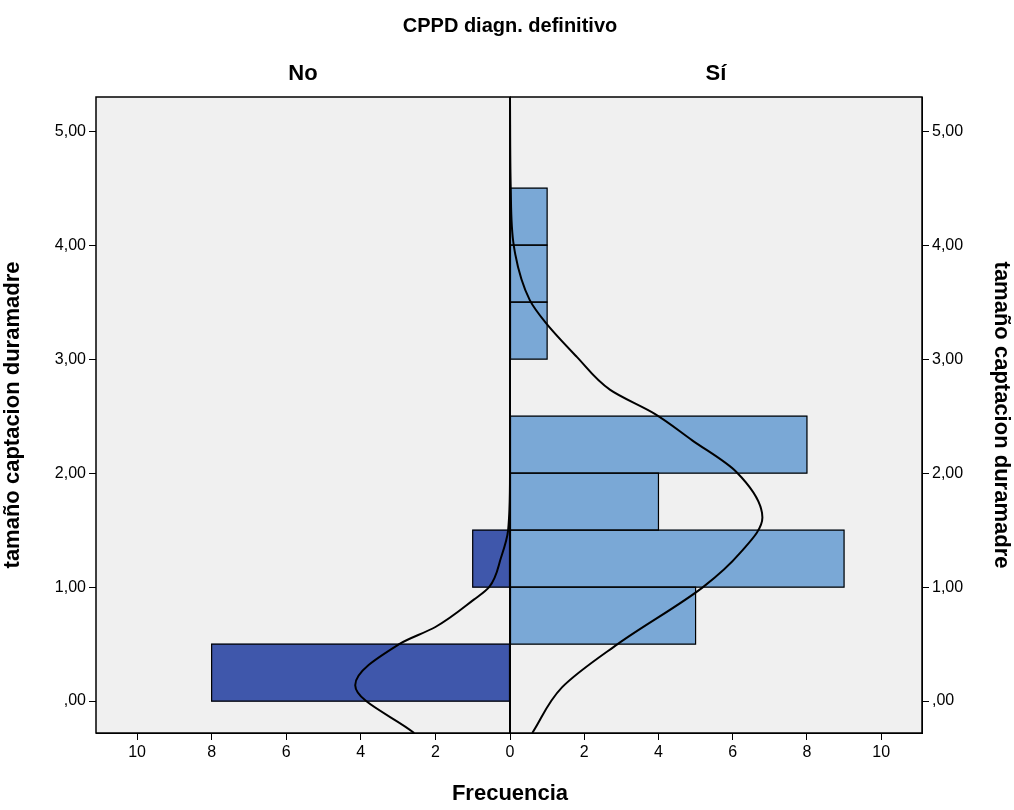 The image size is (1014, 810). I want to click on chart-subtitle: No, so click(303, 73).